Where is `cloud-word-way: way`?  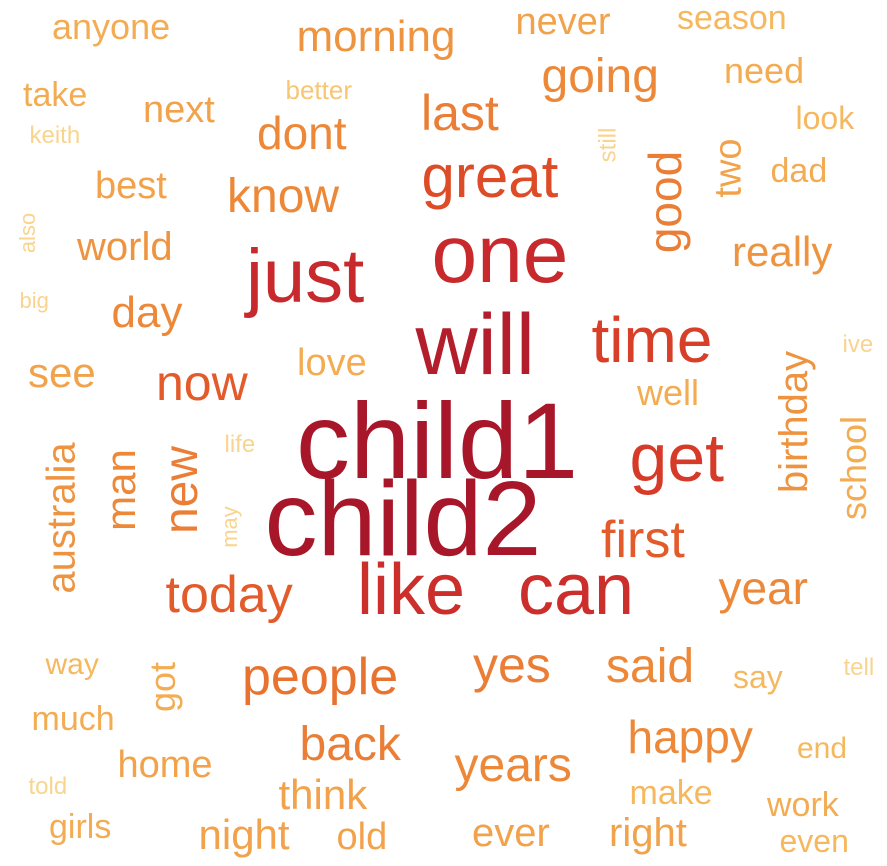
cloud-word-way: way is located at coordinates (72, 664).